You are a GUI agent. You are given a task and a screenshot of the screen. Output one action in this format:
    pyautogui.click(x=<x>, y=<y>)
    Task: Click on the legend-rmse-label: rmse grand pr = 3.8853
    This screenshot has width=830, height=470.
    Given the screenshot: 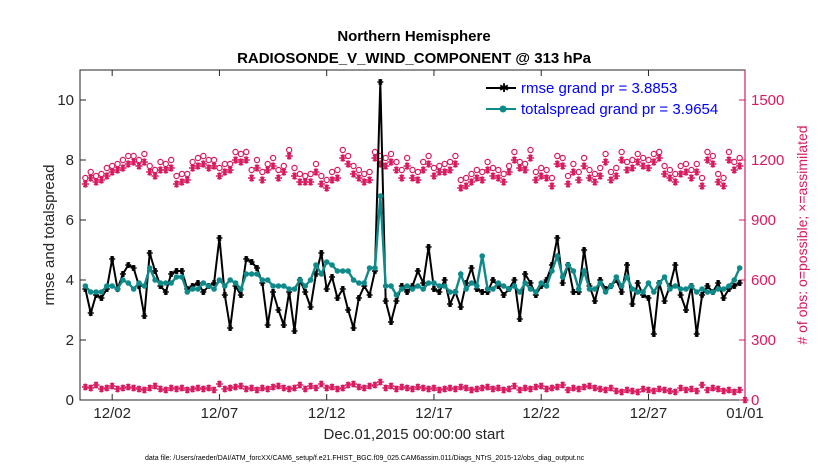 What is the action you would take?
    pyautogui.click(x=599, y=88)
    